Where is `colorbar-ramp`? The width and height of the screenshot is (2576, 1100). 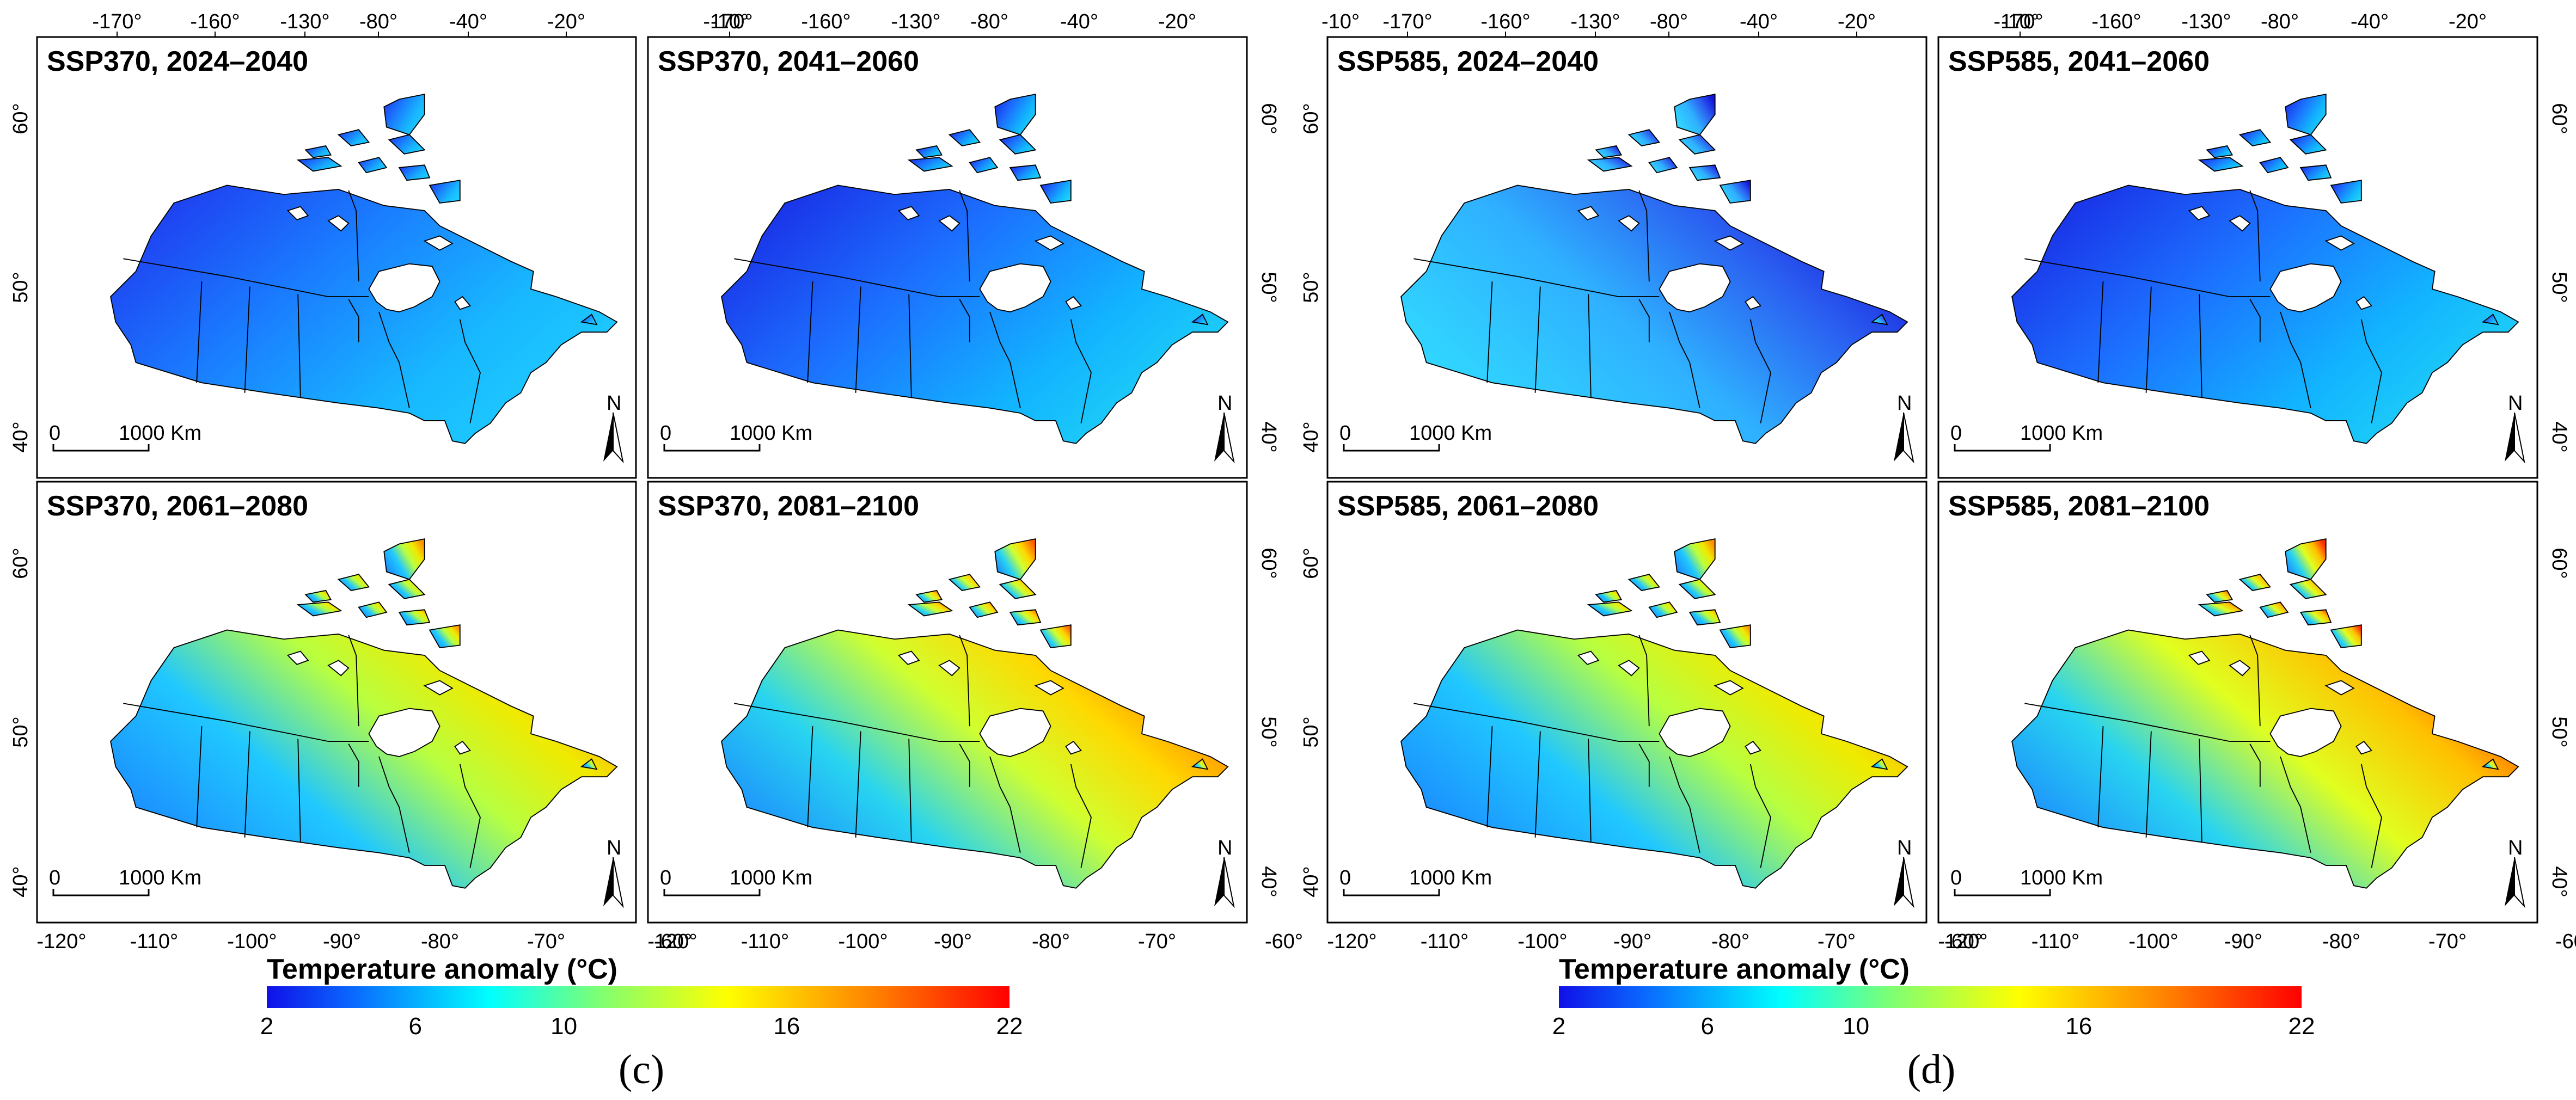
colorbar-ramp is located at coordinates (1930, 997).